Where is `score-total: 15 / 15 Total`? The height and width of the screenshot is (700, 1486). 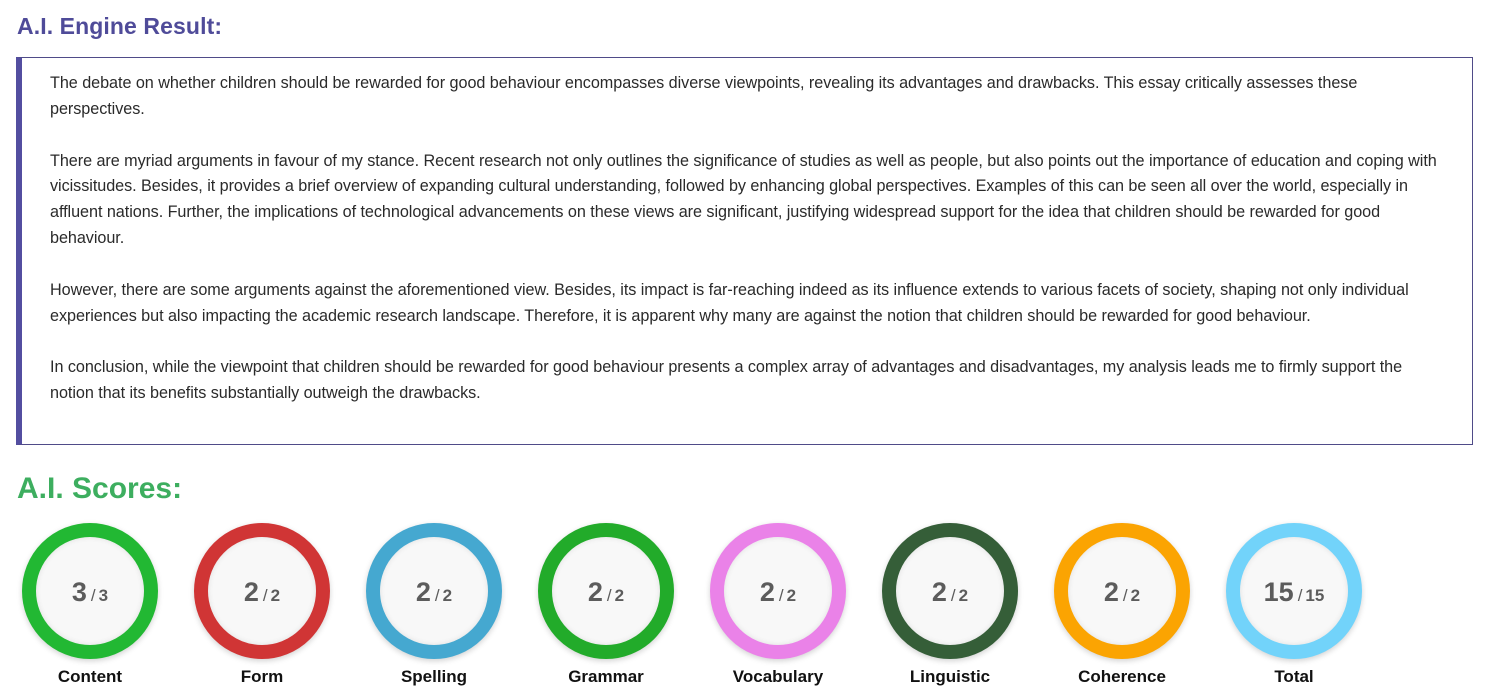
score-total: 15 / 15 Total is located at coordinates (1294, 611).